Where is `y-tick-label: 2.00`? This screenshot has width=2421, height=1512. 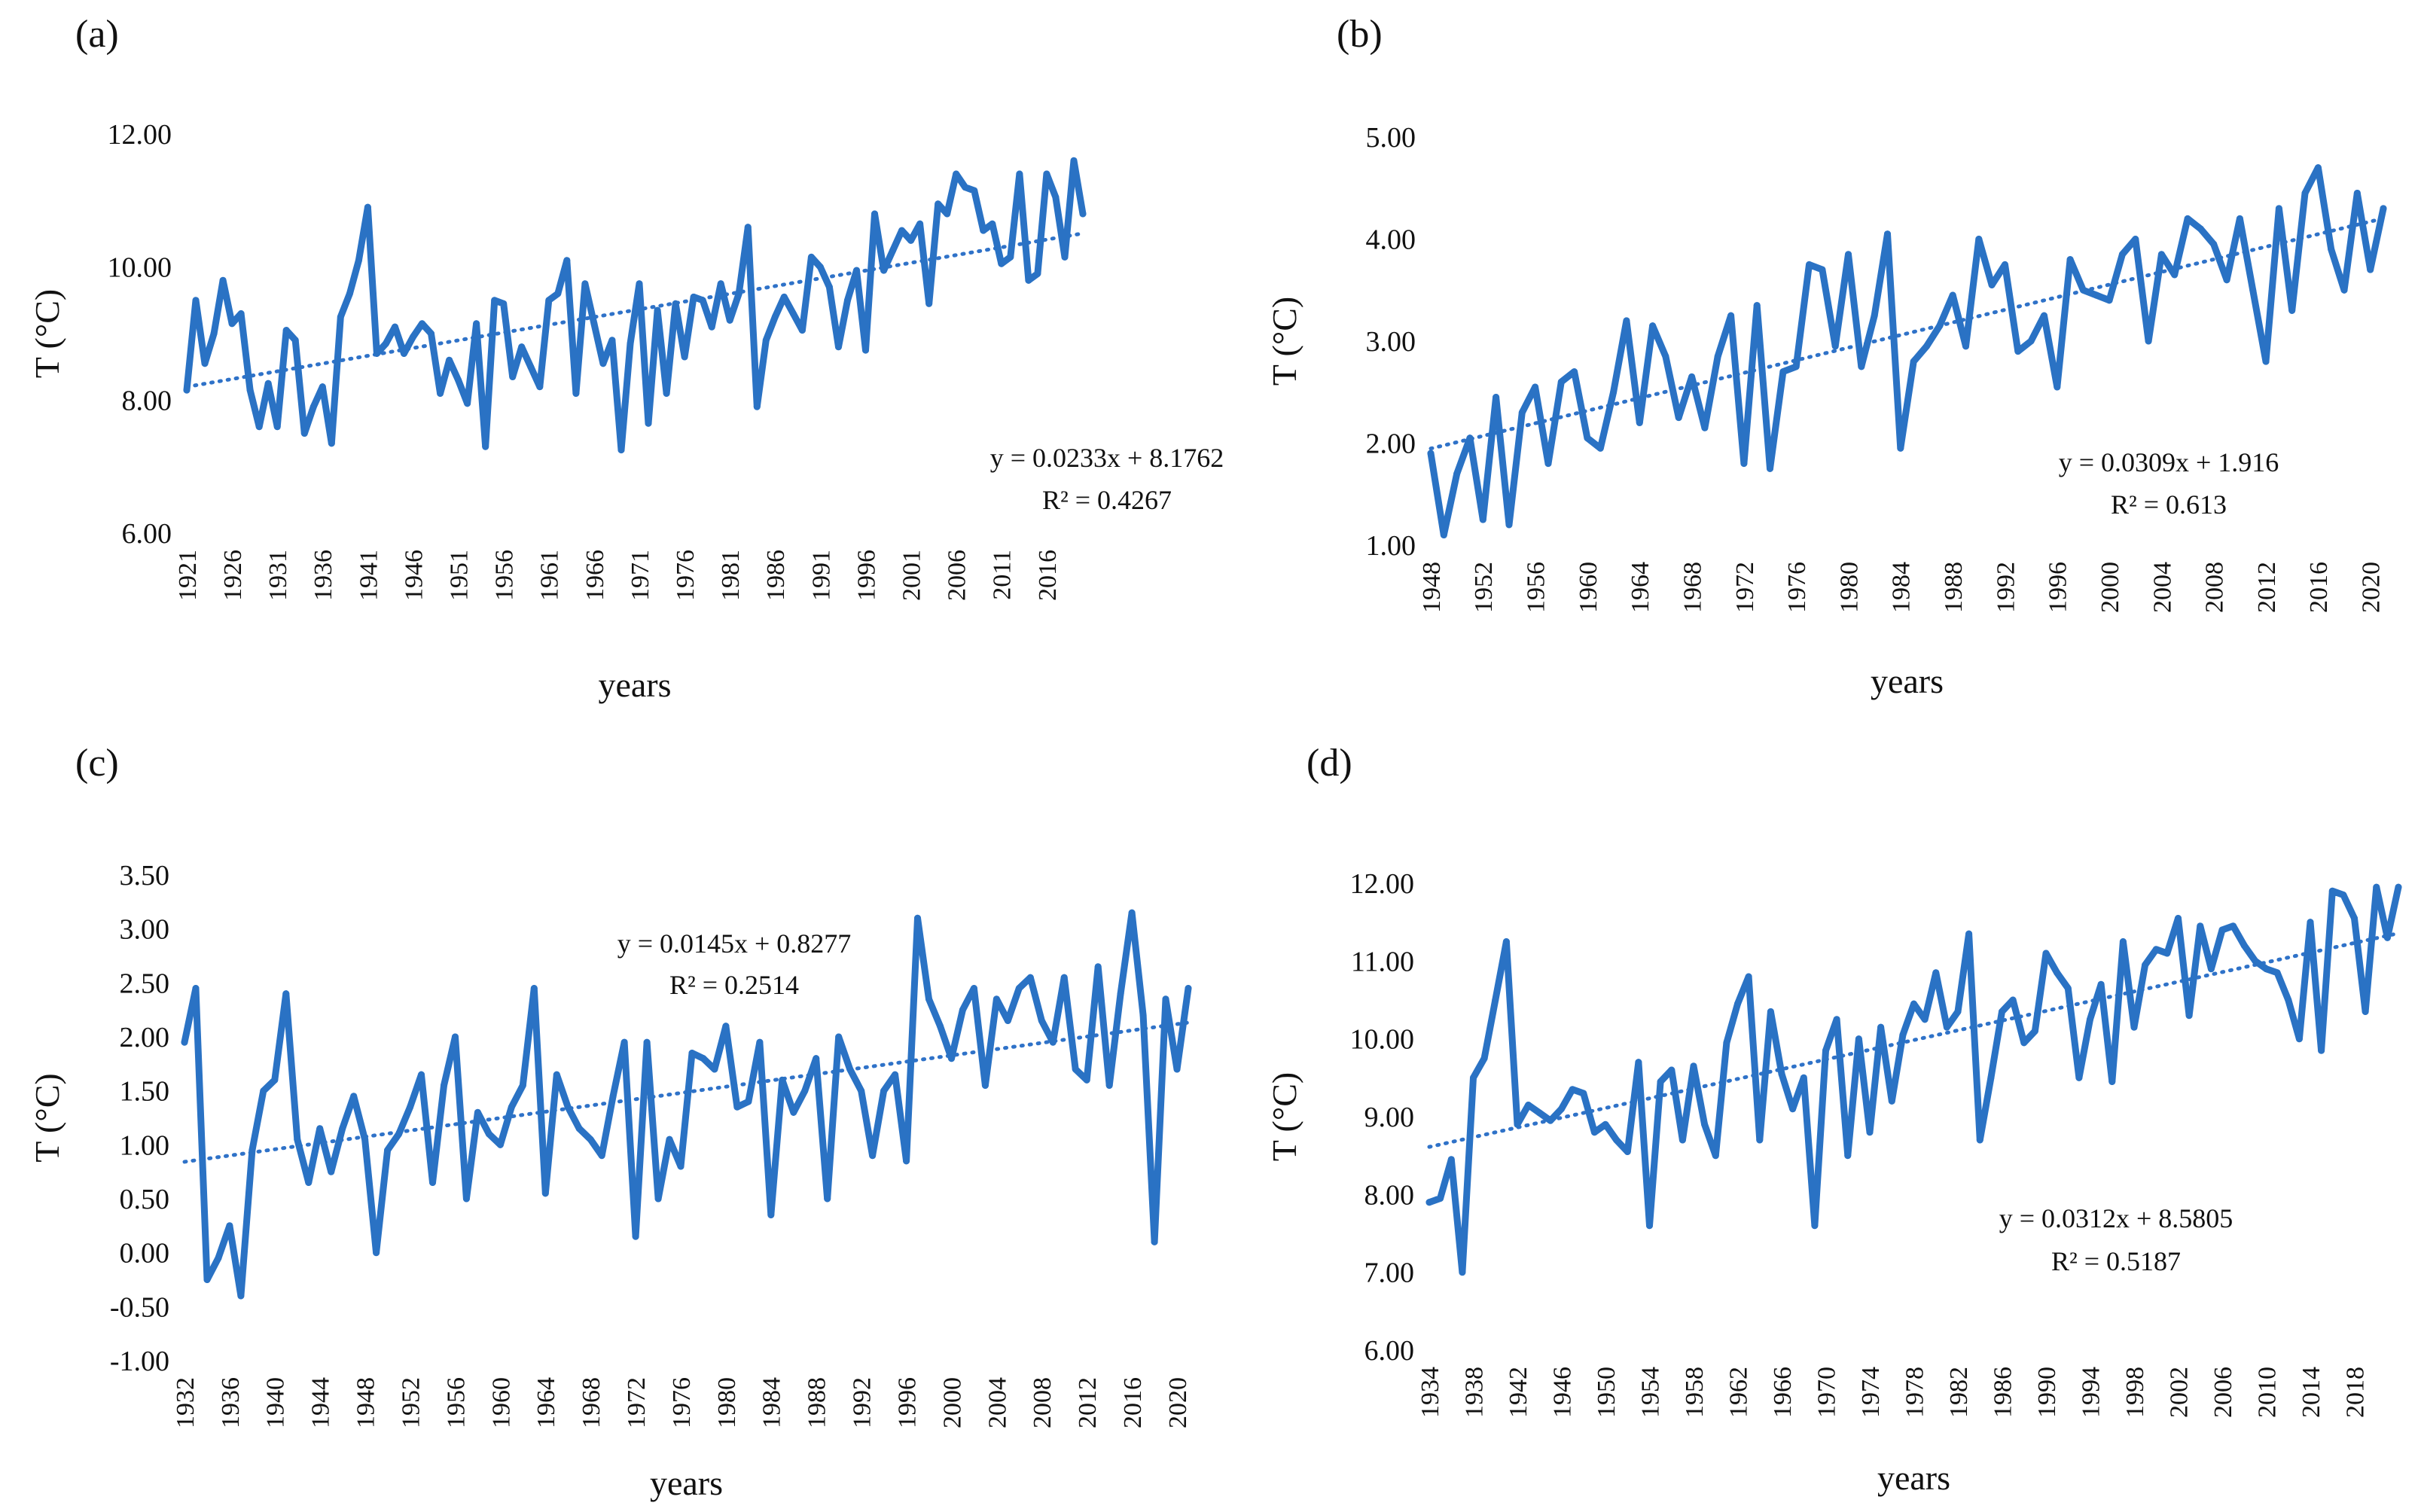 y-tick-label: 2.00 is located at coordinates (1391, 444).